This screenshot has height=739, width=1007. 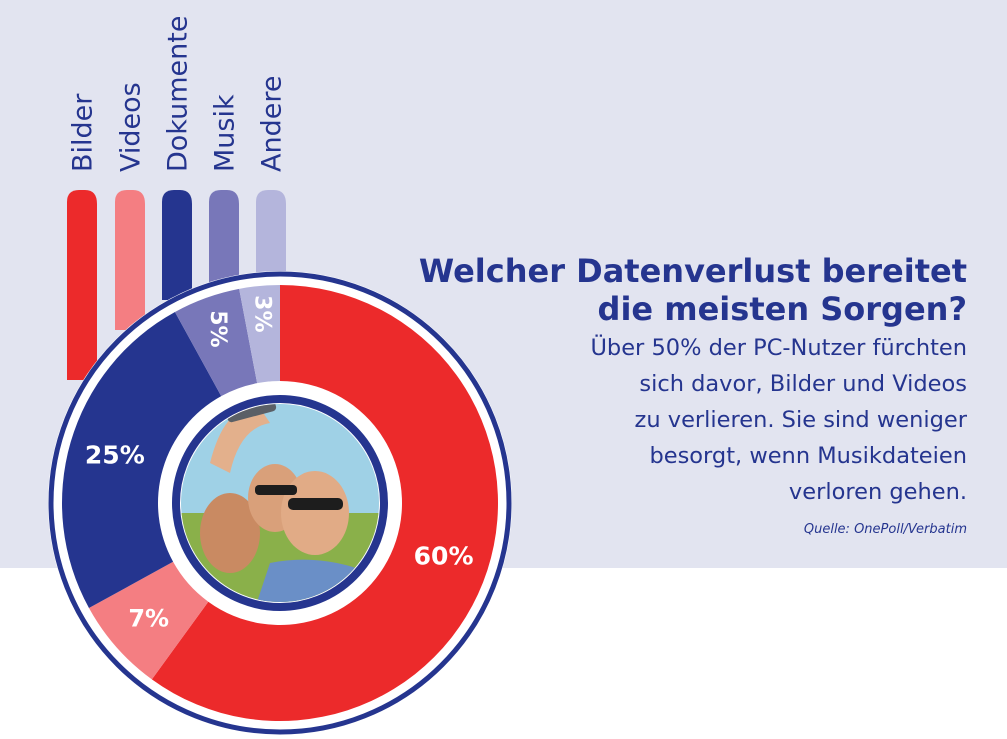 I want to click on source-note: Quelle: OnePoll/Verbatim, so click(x=885, y=529).